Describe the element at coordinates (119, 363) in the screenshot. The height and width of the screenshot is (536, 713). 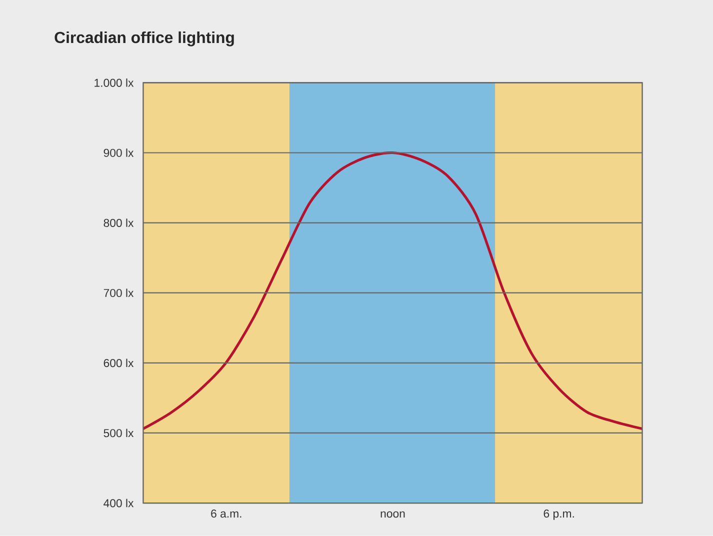
I see `y-tick-label: 600 lx` at that location.